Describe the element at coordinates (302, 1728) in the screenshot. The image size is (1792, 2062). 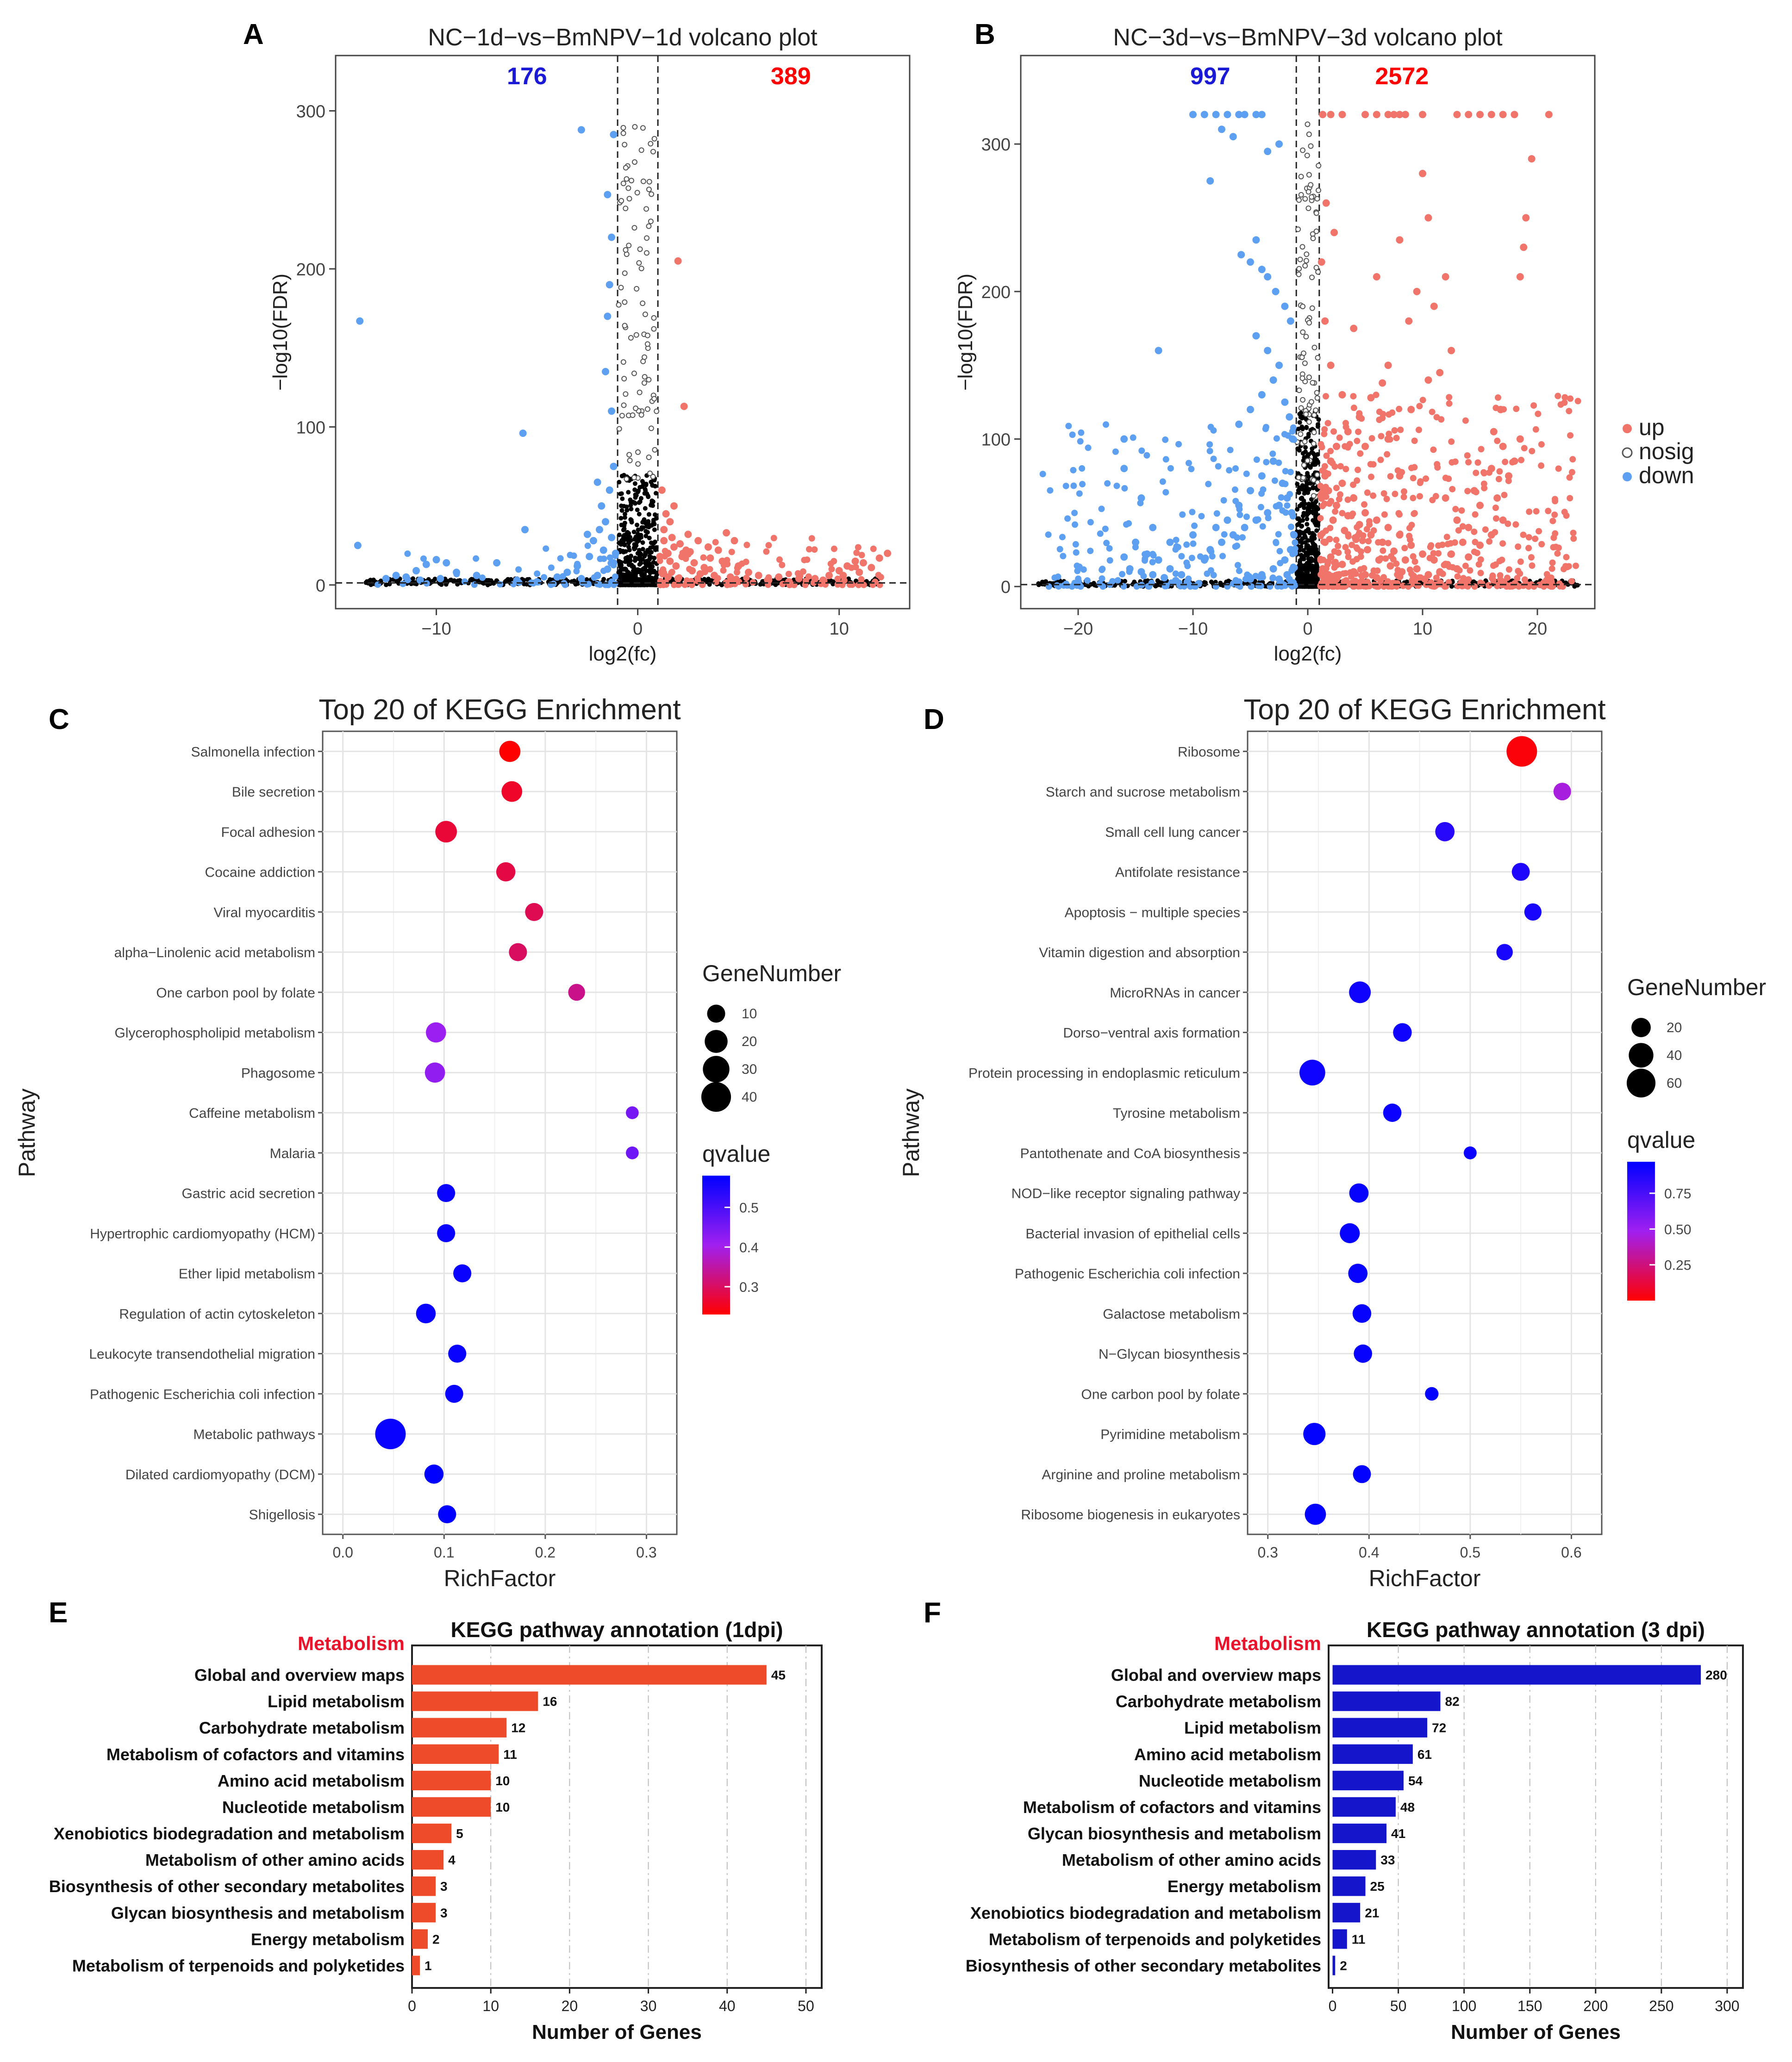
I see `category-label: Carbohydrate metabolism` at that location.